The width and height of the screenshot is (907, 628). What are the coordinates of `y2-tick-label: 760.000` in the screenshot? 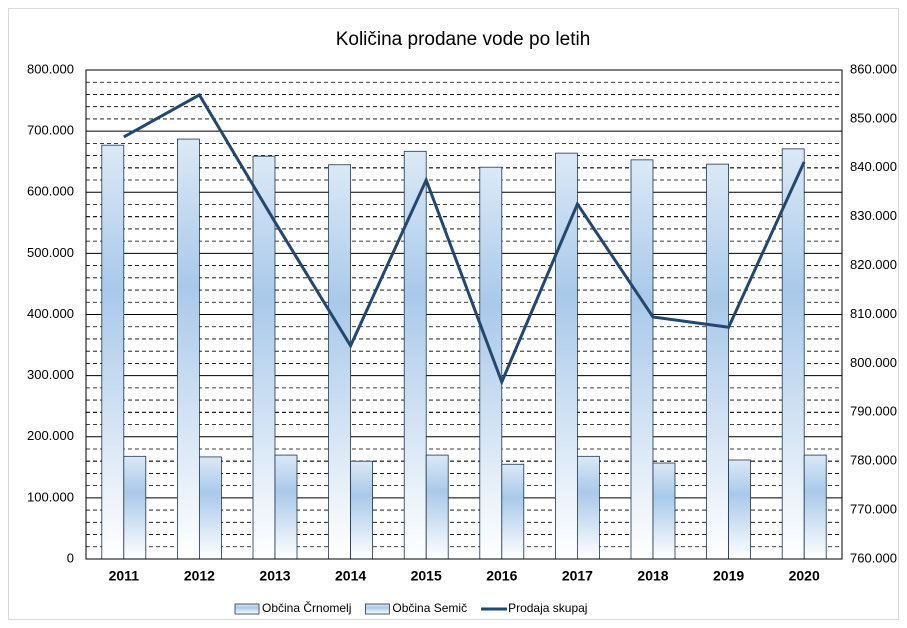 It's located at (873, 557).